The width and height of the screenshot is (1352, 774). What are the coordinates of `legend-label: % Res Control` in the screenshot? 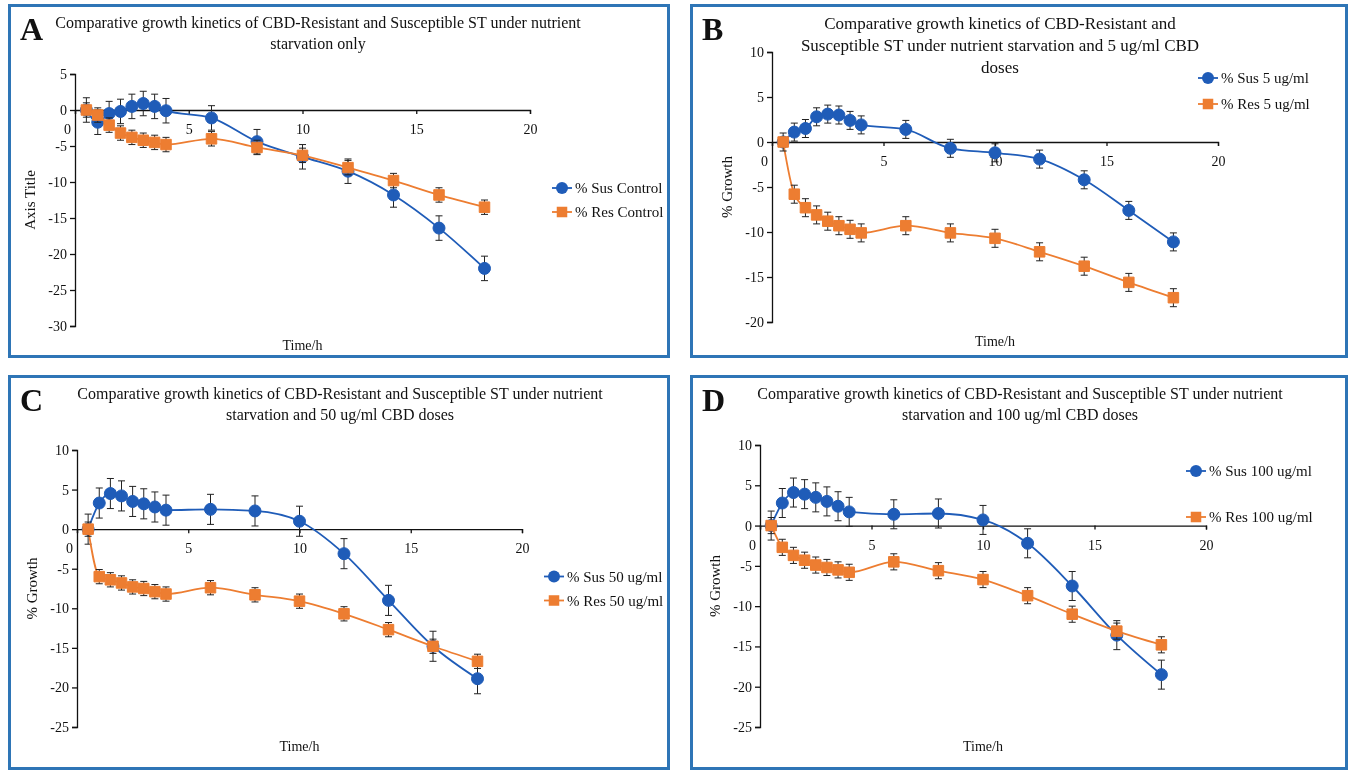 It's located at (619, 212).